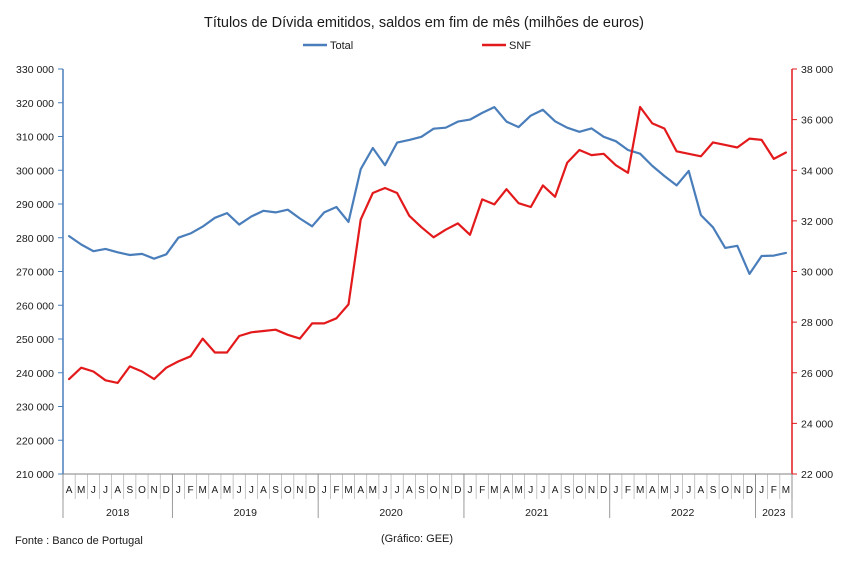 Image resolution: width=850 pixels, height=562 pixels. Describe the element at coordinates (817, 323) in the screenshot. I see `right-tick-label: 28 000` at that location.